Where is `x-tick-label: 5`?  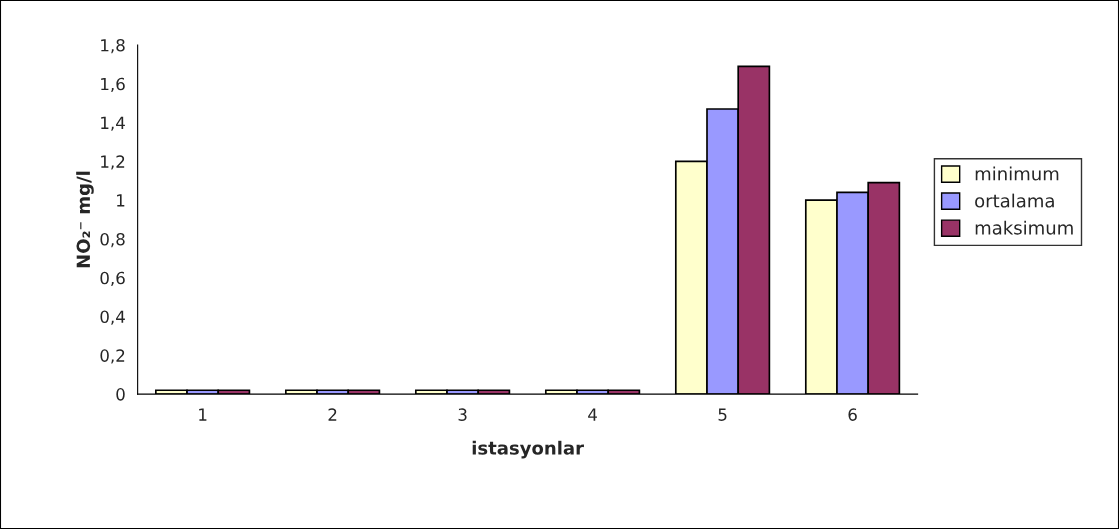
x-tick-label: 5 is located at coordinates (722, 414).